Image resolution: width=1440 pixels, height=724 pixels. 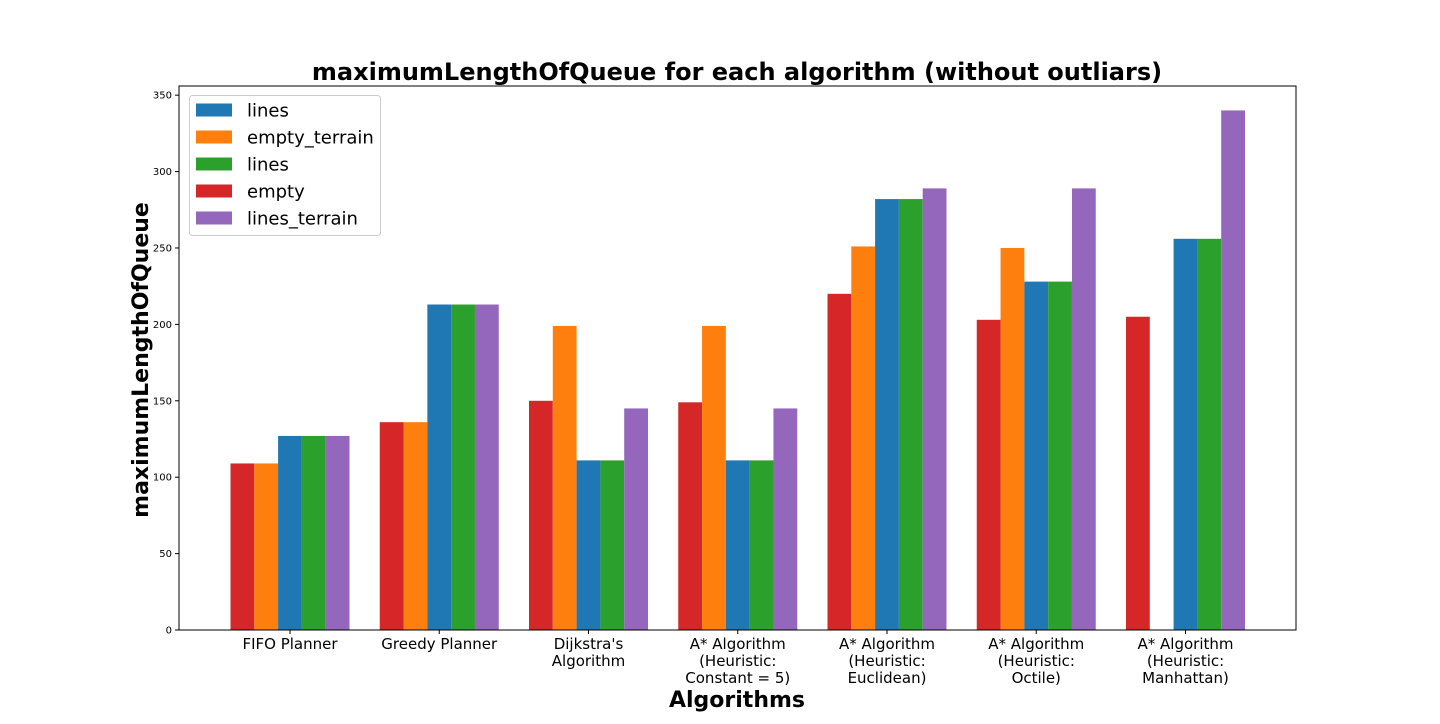 I want to click on x-tick-label: Greedy Planner, so click(x=439, y=644).